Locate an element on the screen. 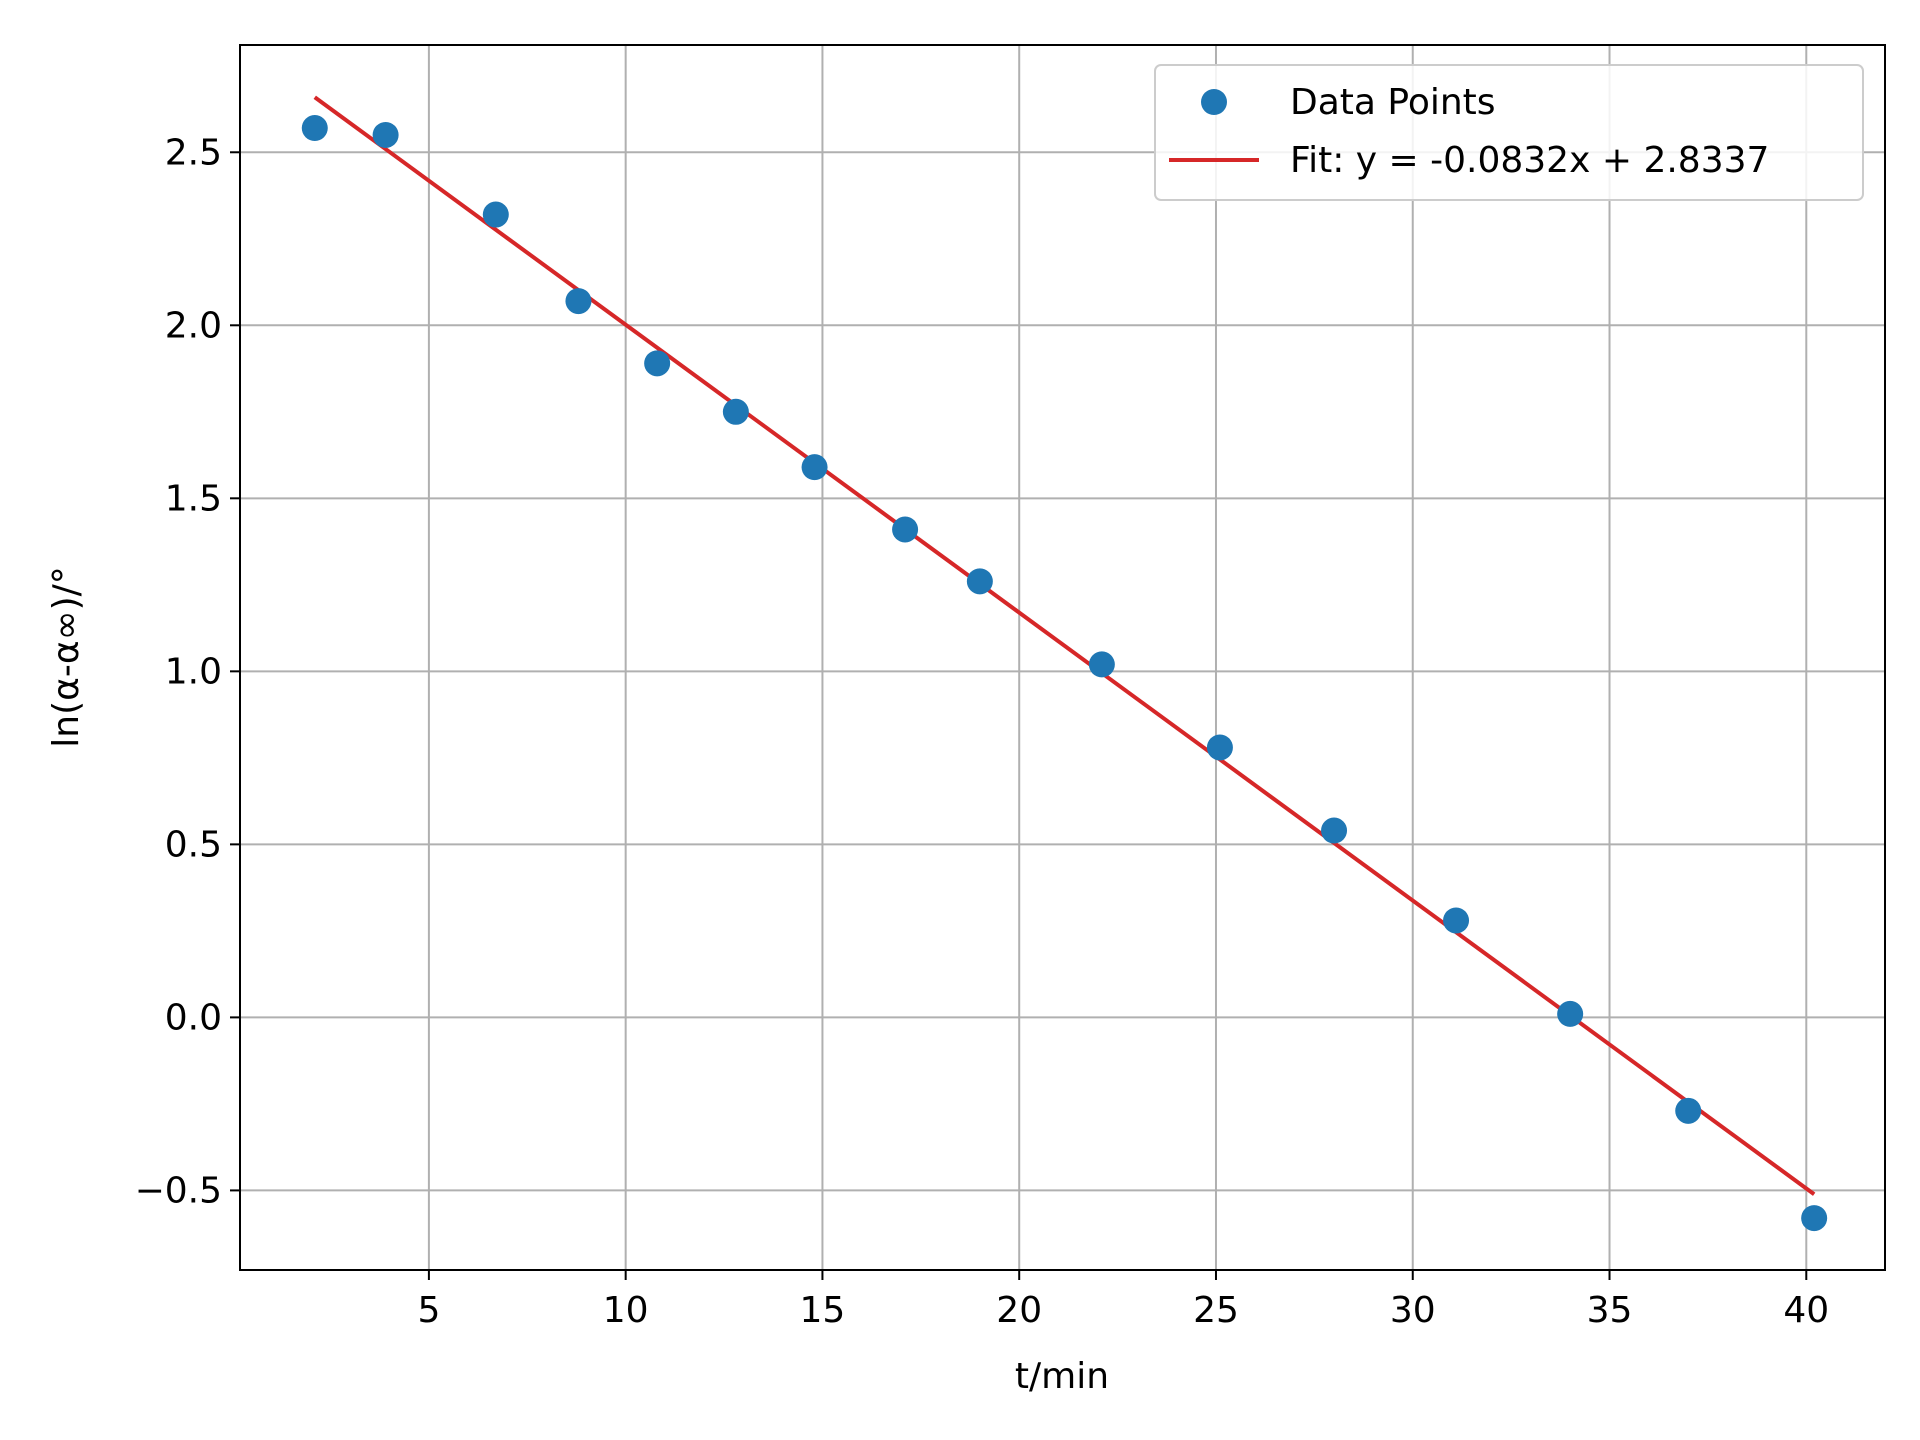  legend-box is located at coordinates (1509, 132).